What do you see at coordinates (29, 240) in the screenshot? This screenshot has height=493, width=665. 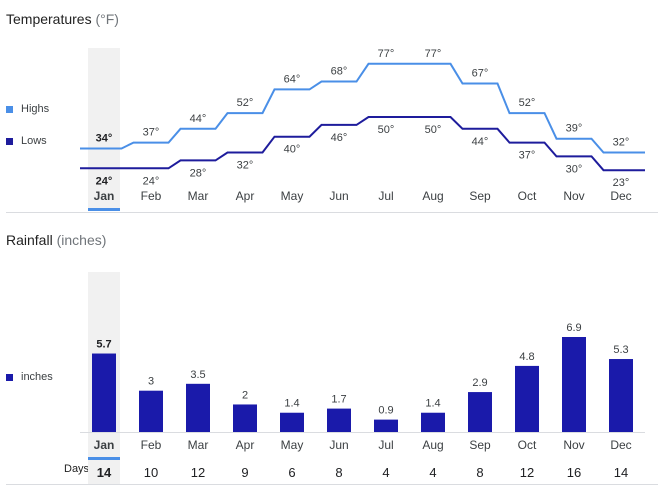 I see `rainfall-title-text: Rainfall` at bounding box center [29, 240].